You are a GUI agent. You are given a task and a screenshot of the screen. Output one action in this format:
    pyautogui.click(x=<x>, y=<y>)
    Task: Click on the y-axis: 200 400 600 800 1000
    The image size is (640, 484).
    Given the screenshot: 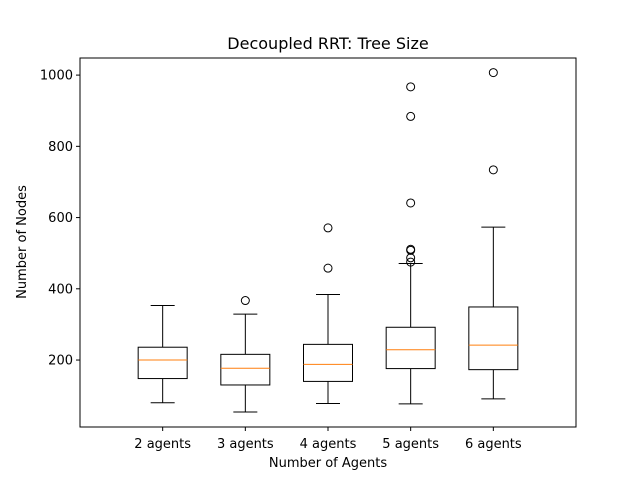 What is the action you would take?
    pyautogui.click(x=60, y=219)
    